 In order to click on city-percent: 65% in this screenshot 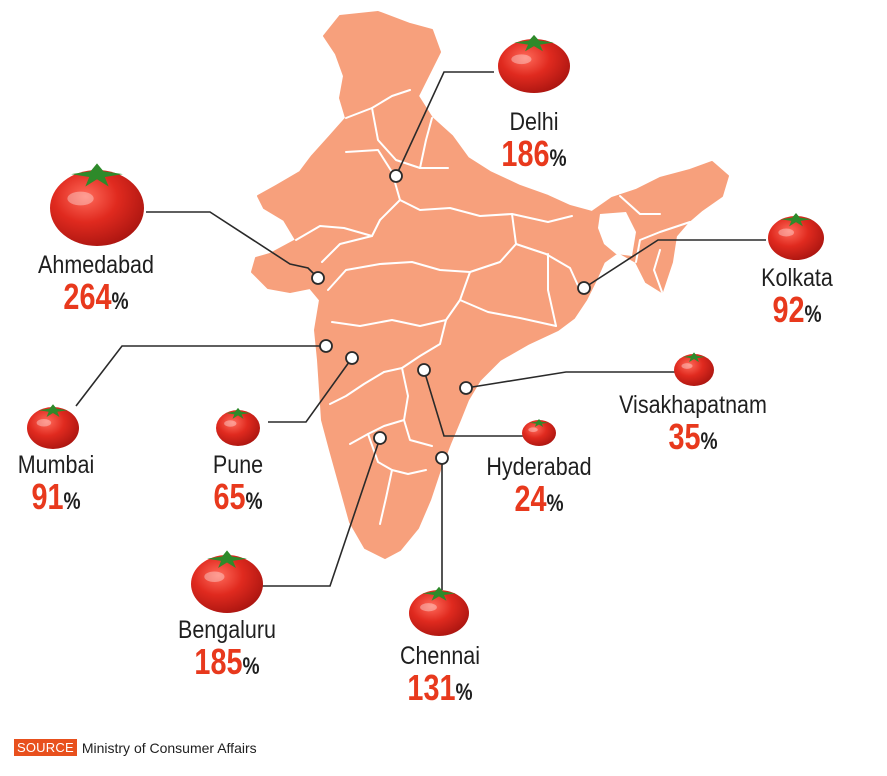, I will do `click(237, 501)`.